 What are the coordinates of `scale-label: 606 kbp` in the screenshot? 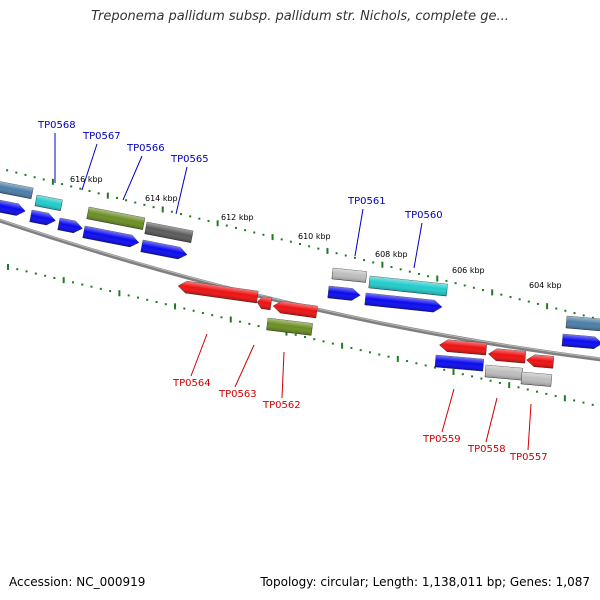 It's located at (468, 270).